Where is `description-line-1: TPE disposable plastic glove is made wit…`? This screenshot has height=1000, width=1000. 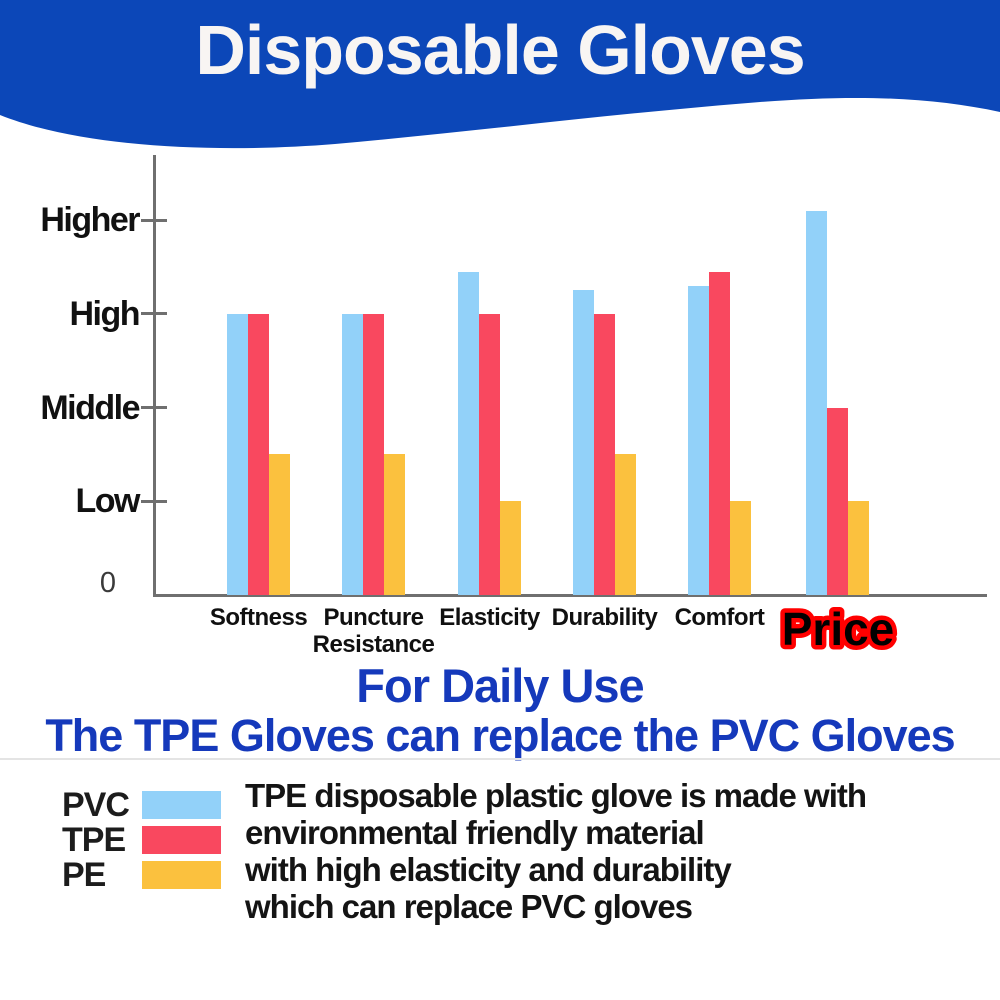
description-line-1: TPE disposable plastic glove is made wit… is located at coordinates (556, 795).